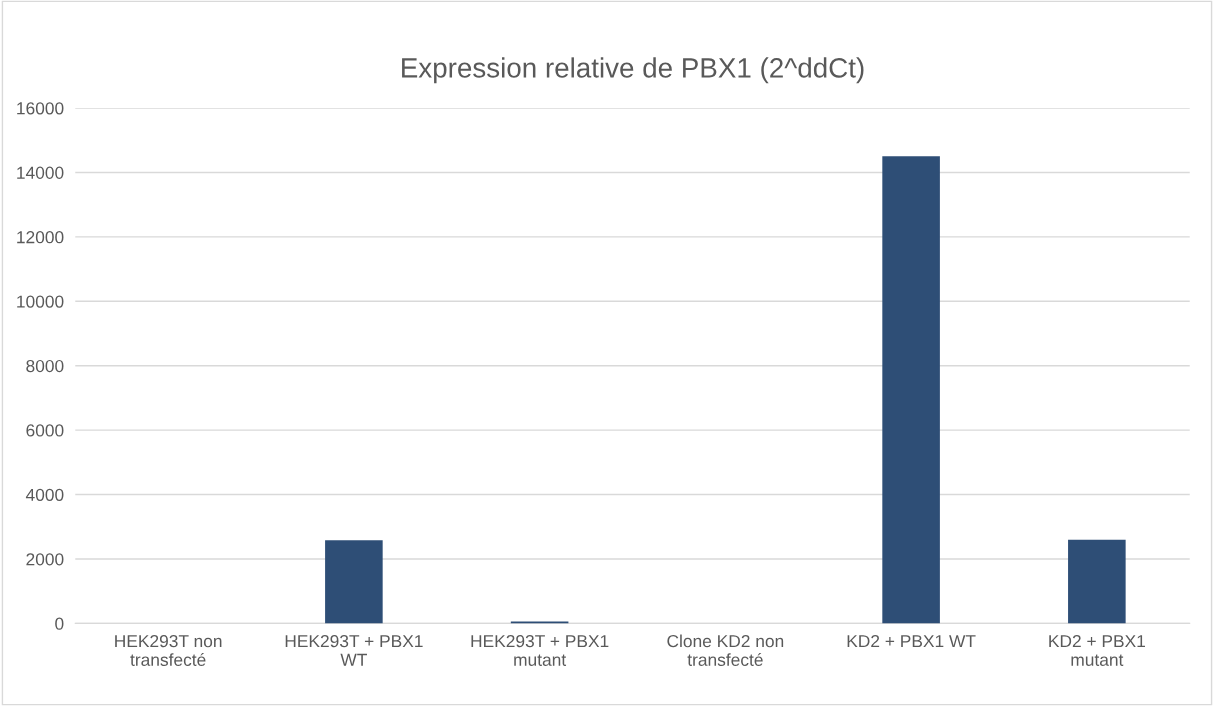 The width and height of the screenshot is (1214, 706). Describe the element at coordinates (40, 237) in the screenshot. I see `y-tick-label: 12000` at that location.